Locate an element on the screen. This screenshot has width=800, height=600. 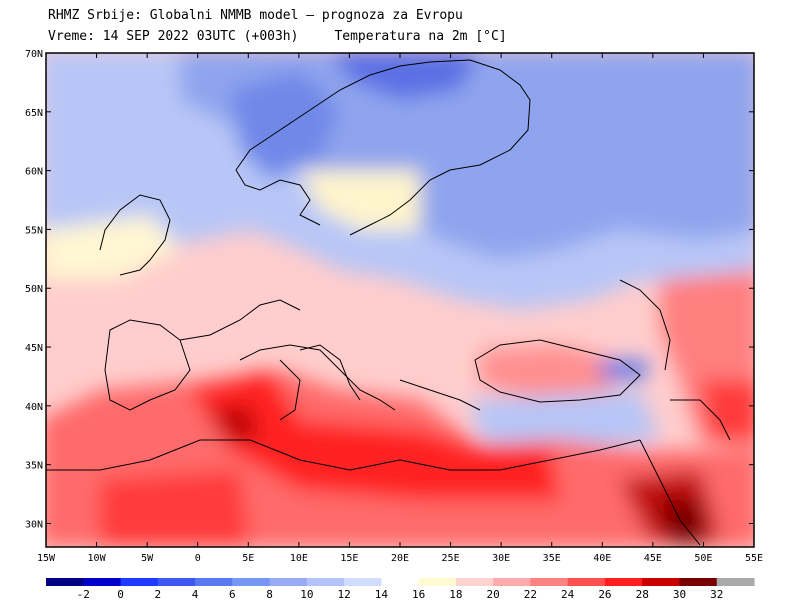
lon-tick-label: 20E is located at coordinates (400, 558).